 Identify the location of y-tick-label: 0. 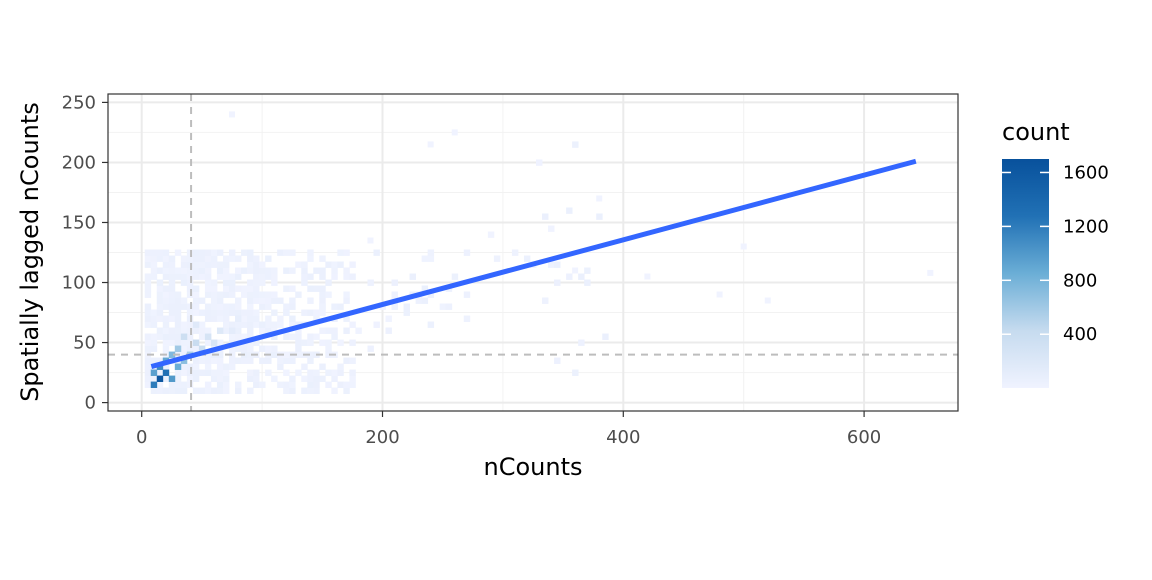
(90, 403).